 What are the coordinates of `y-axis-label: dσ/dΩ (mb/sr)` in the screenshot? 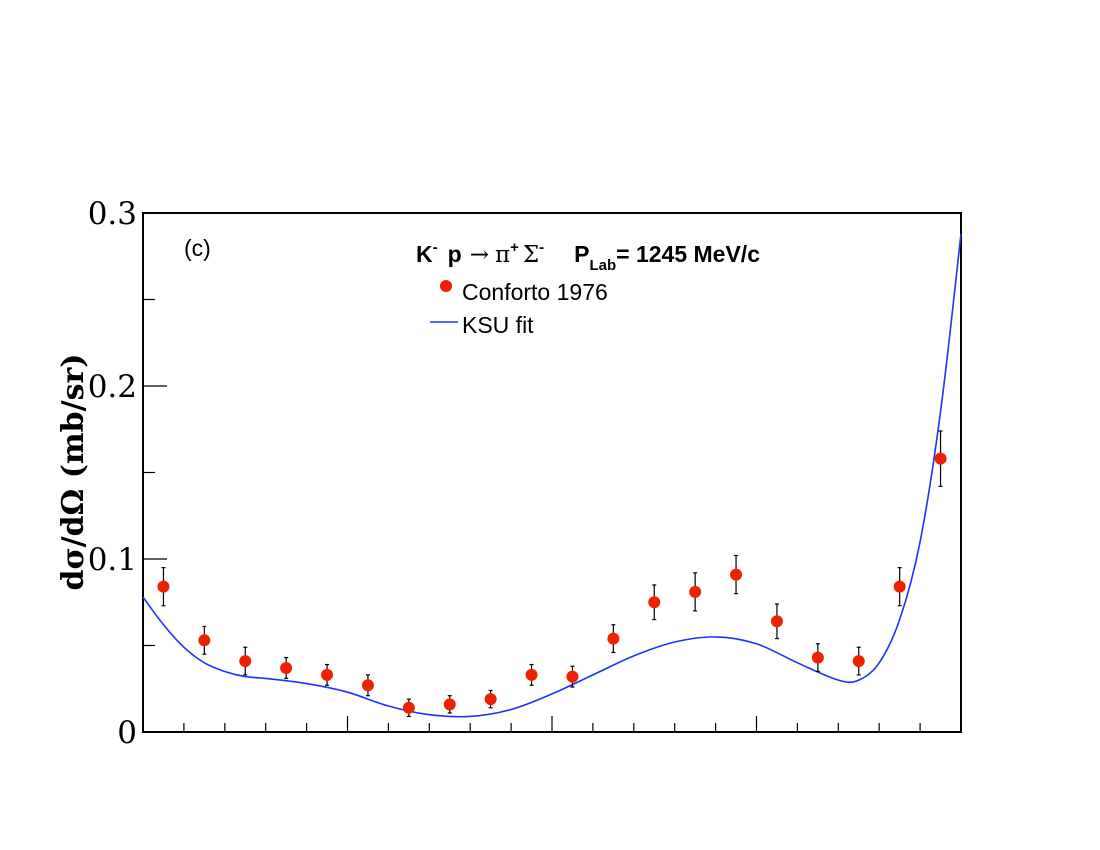 It's located at (73, 472).